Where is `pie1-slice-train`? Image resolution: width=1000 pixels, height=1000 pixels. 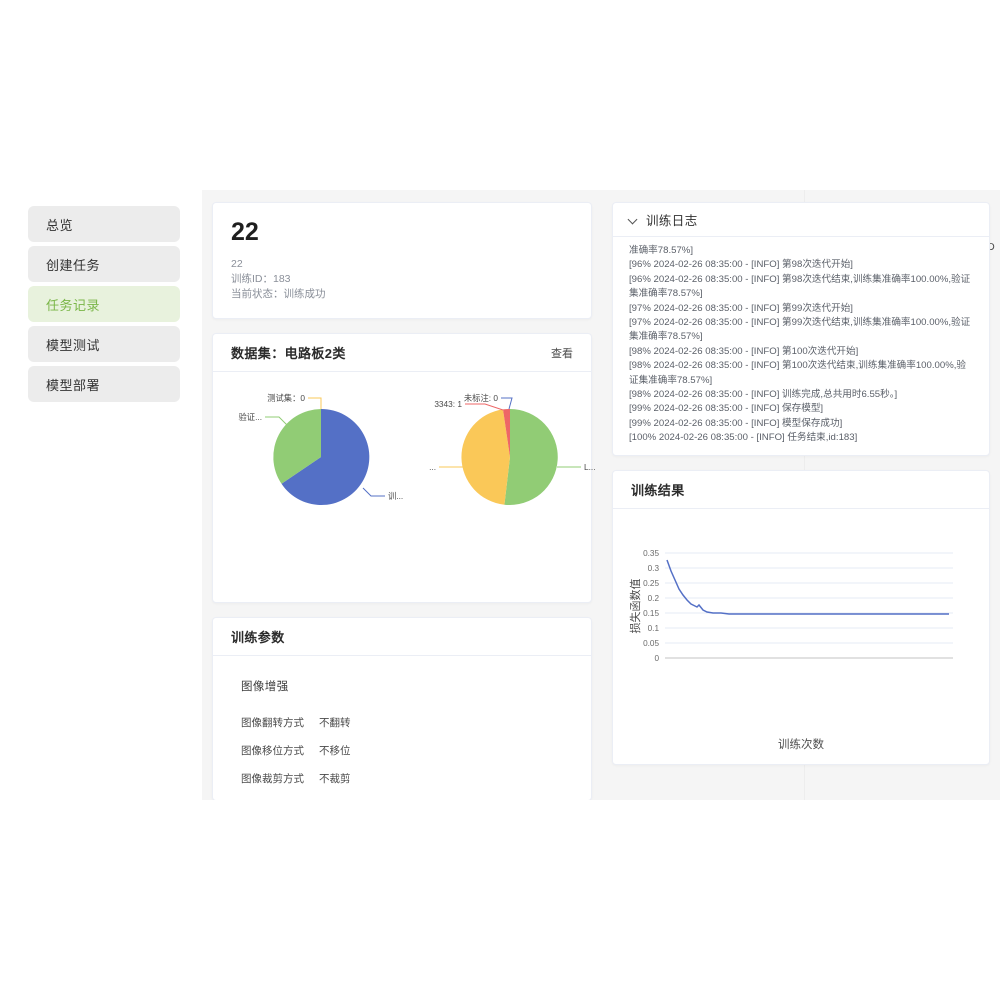 pie1-slice-train is located at coordinates (325, 456).